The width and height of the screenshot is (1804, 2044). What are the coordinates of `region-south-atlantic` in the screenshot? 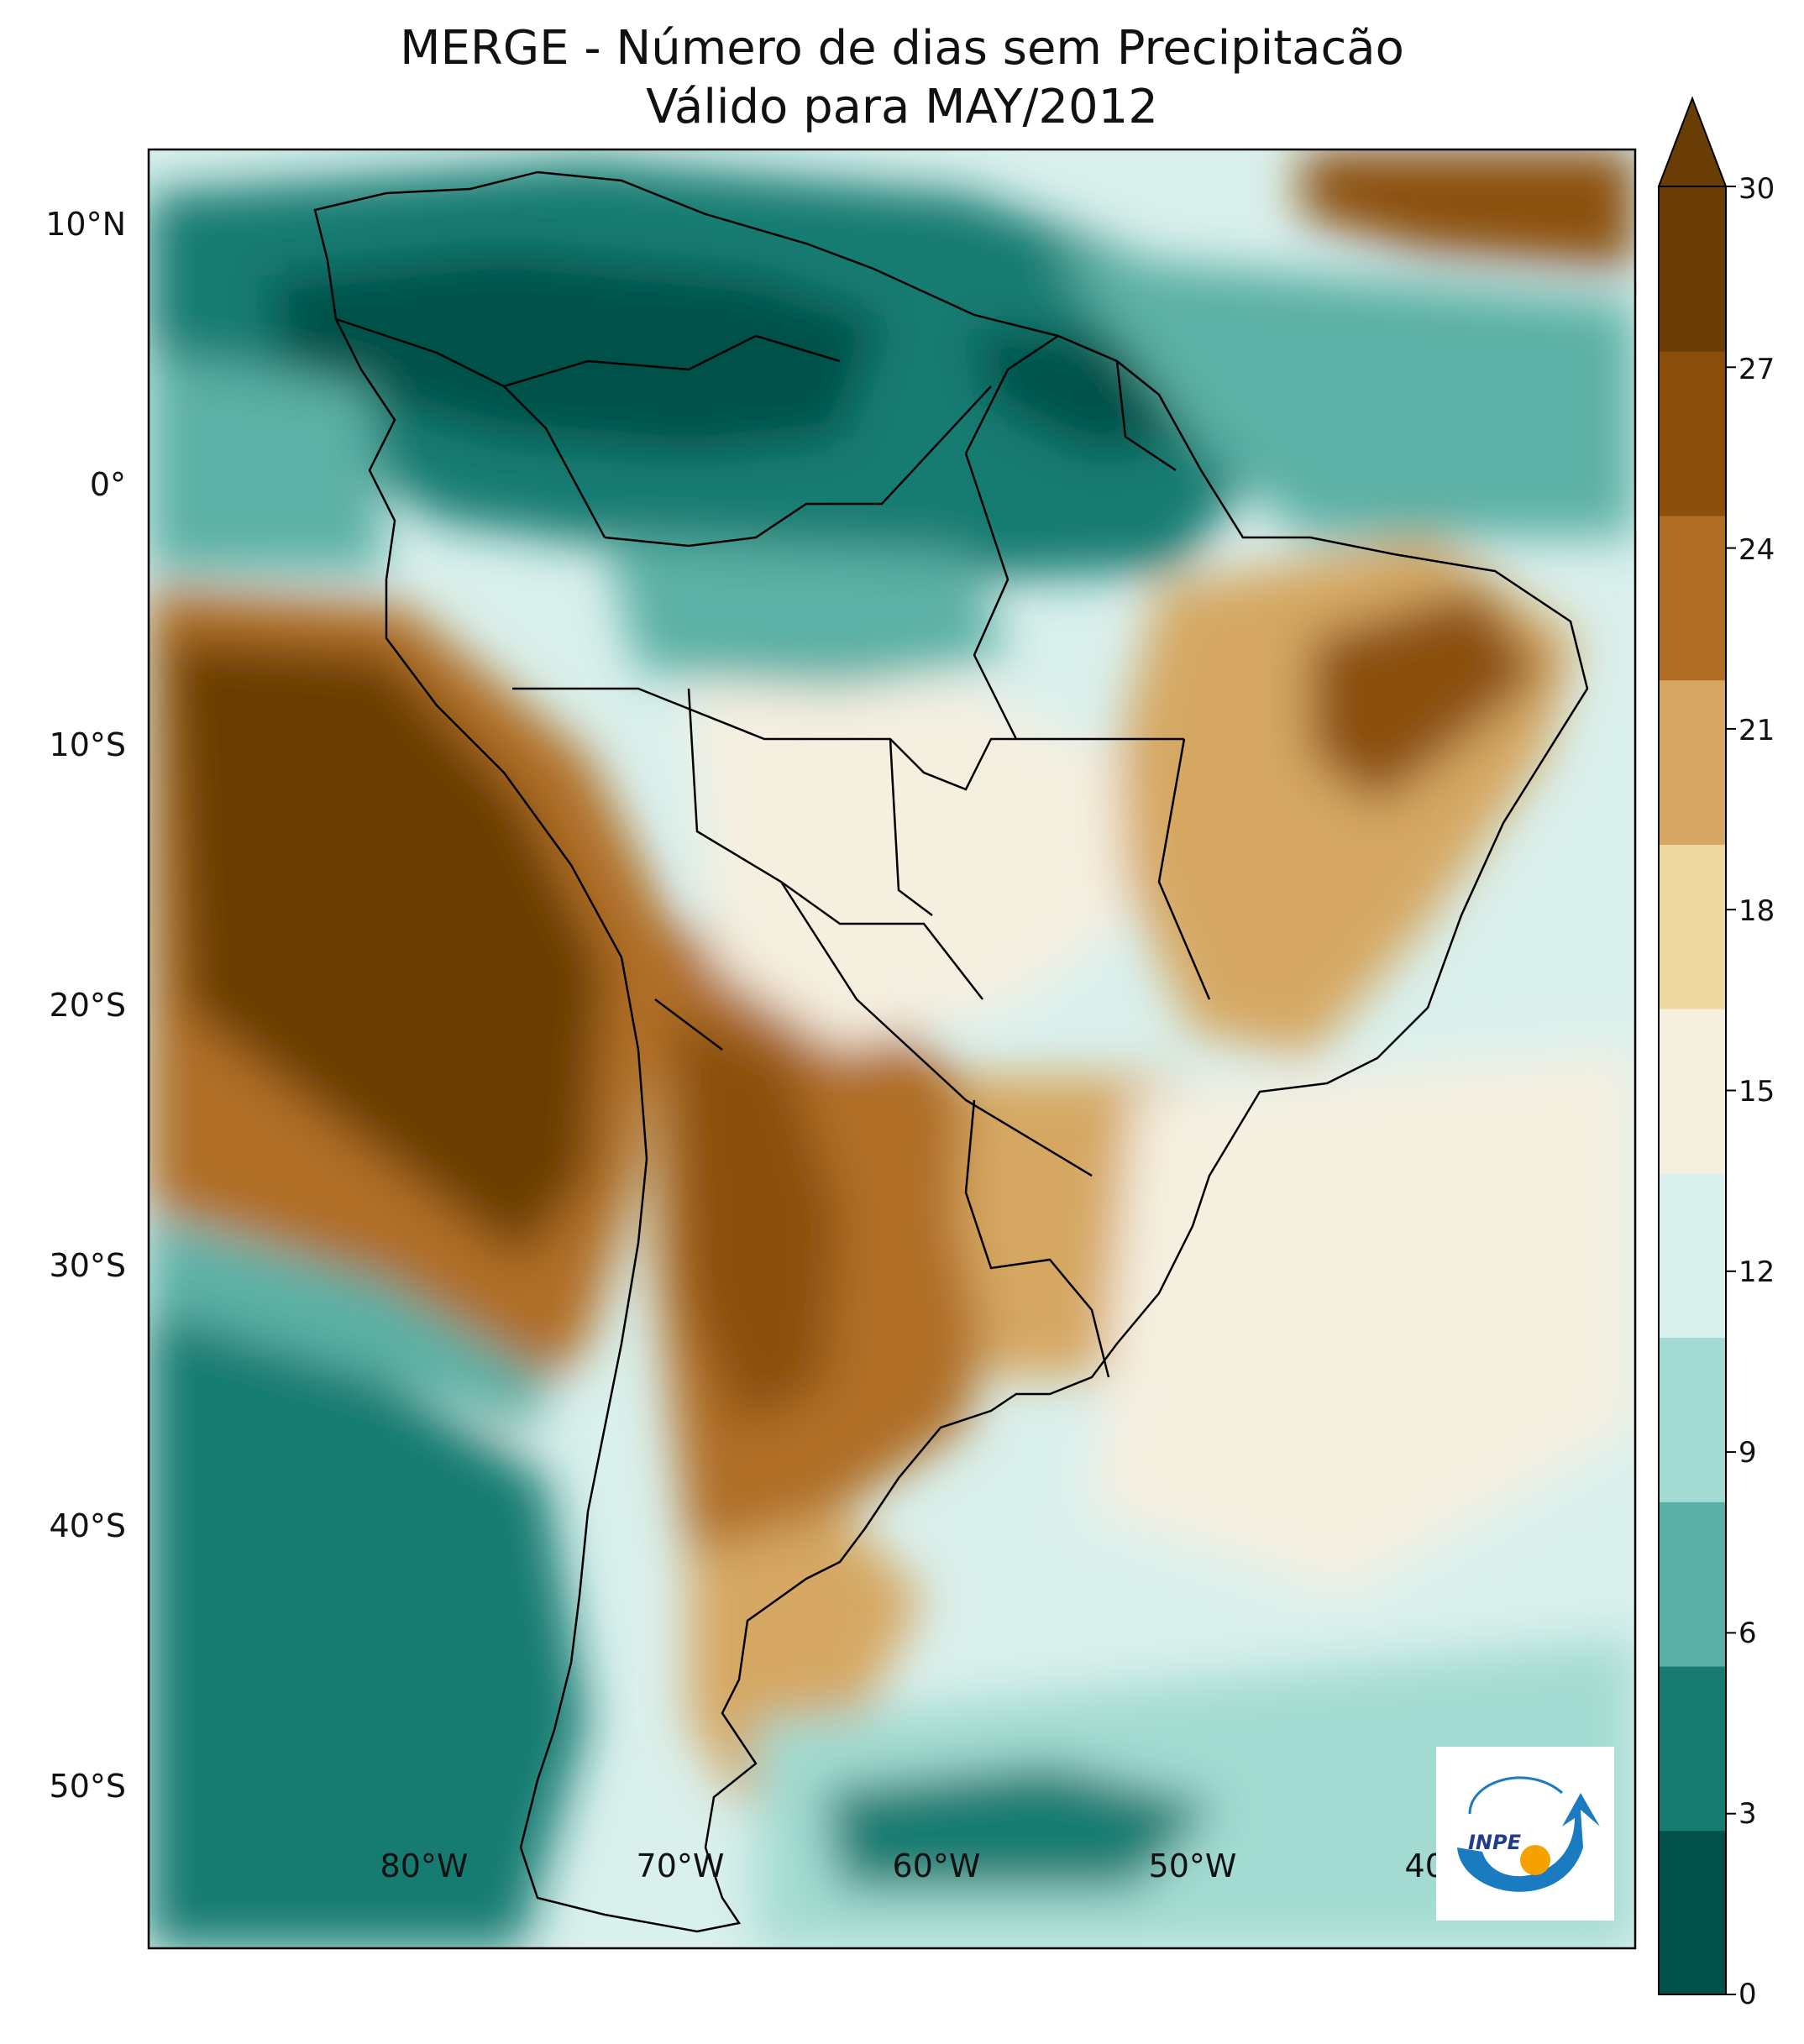 It's located at (1363, 1323).